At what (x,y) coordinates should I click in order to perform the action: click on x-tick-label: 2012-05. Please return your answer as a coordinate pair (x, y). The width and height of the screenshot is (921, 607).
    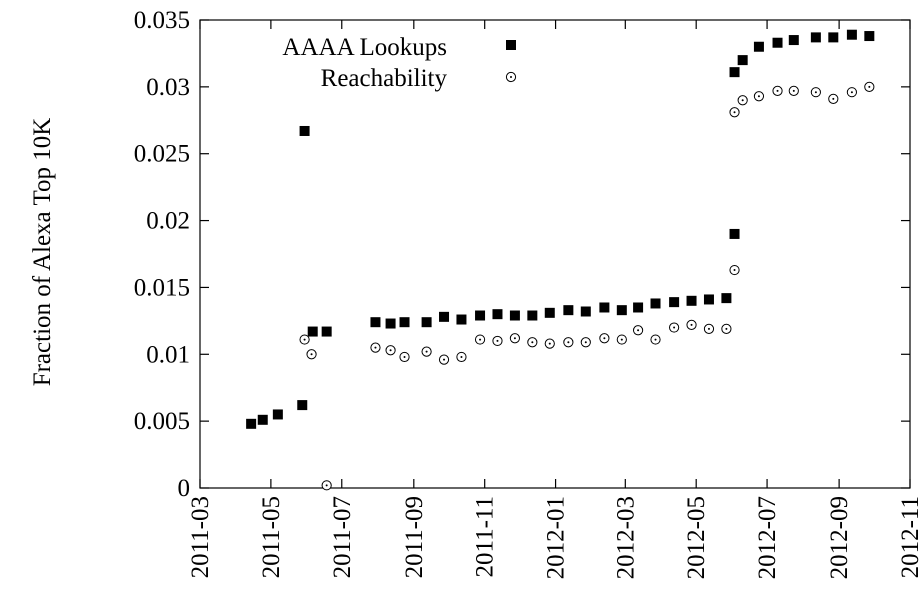
    Looking at the image, I should click on (696, 537).